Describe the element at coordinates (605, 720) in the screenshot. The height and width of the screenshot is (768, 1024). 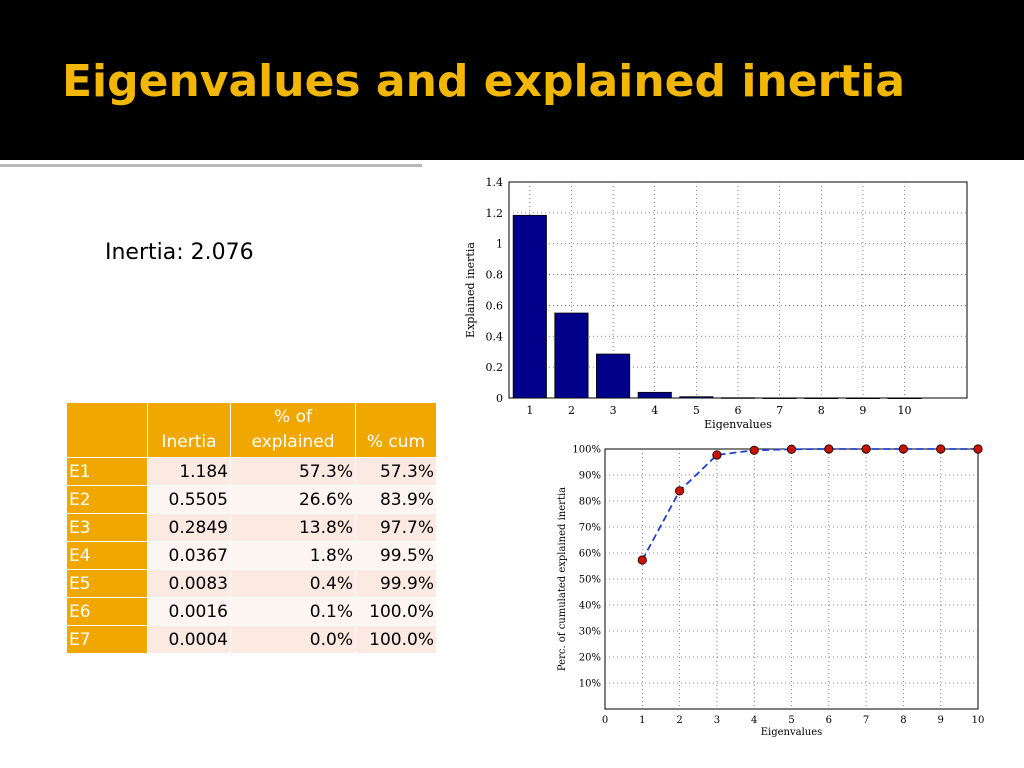
I see `x-tick-label: 0` at that location.